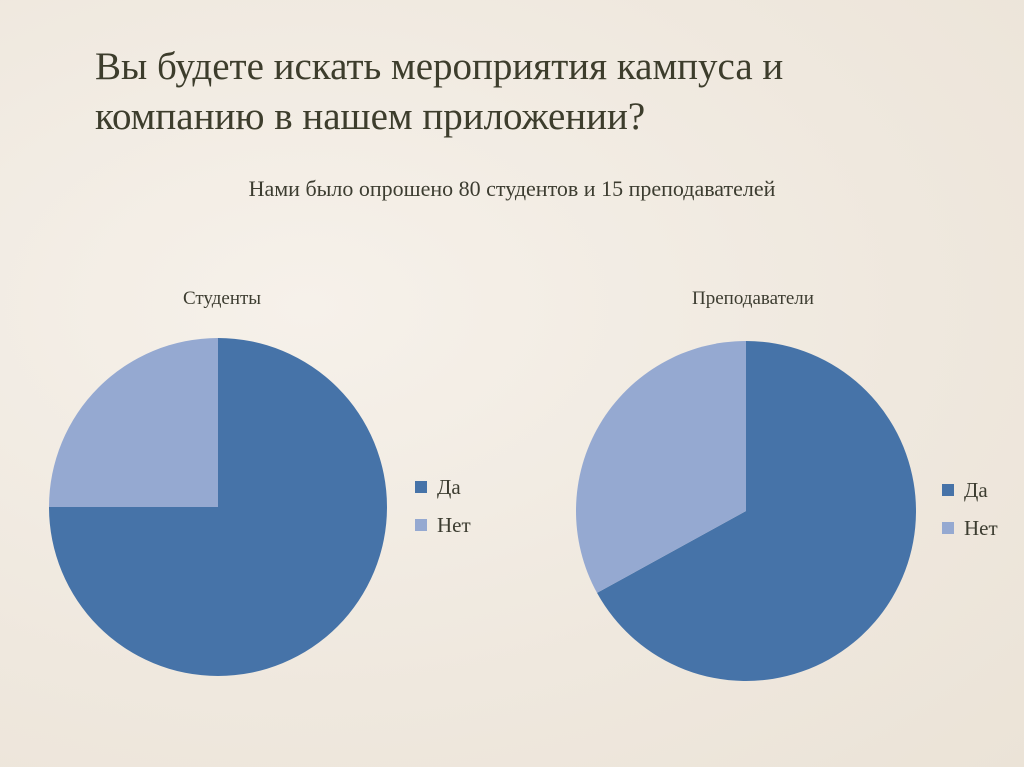 The height and width of the screenshot is (767, 1024). What do you see at coordinates (370, 116) in the screenshot?
I see `slide-title-line-2: компанию в нашем приложении?` at bounding box center [370, 116].